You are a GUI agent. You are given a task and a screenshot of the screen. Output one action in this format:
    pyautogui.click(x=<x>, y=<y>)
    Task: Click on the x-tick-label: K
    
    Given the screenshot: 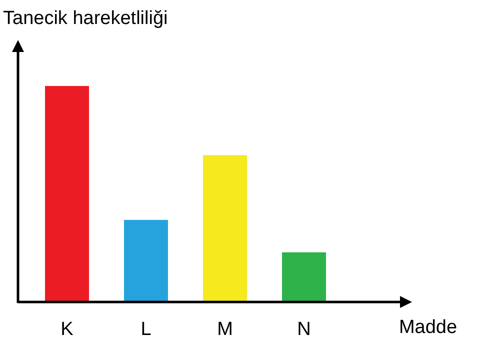 What is the action you would take?
    pyautogui.click(x=67, y=329)
    